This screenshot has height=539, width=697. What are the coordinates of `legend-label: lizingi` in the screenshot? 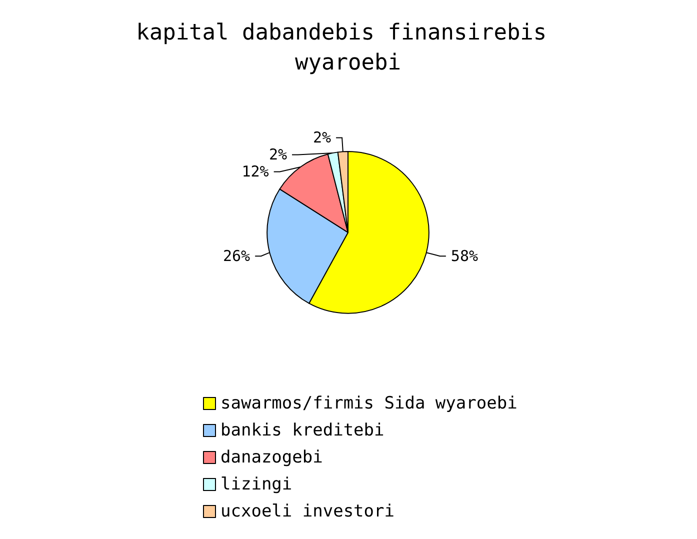 It's located at (256, 484).